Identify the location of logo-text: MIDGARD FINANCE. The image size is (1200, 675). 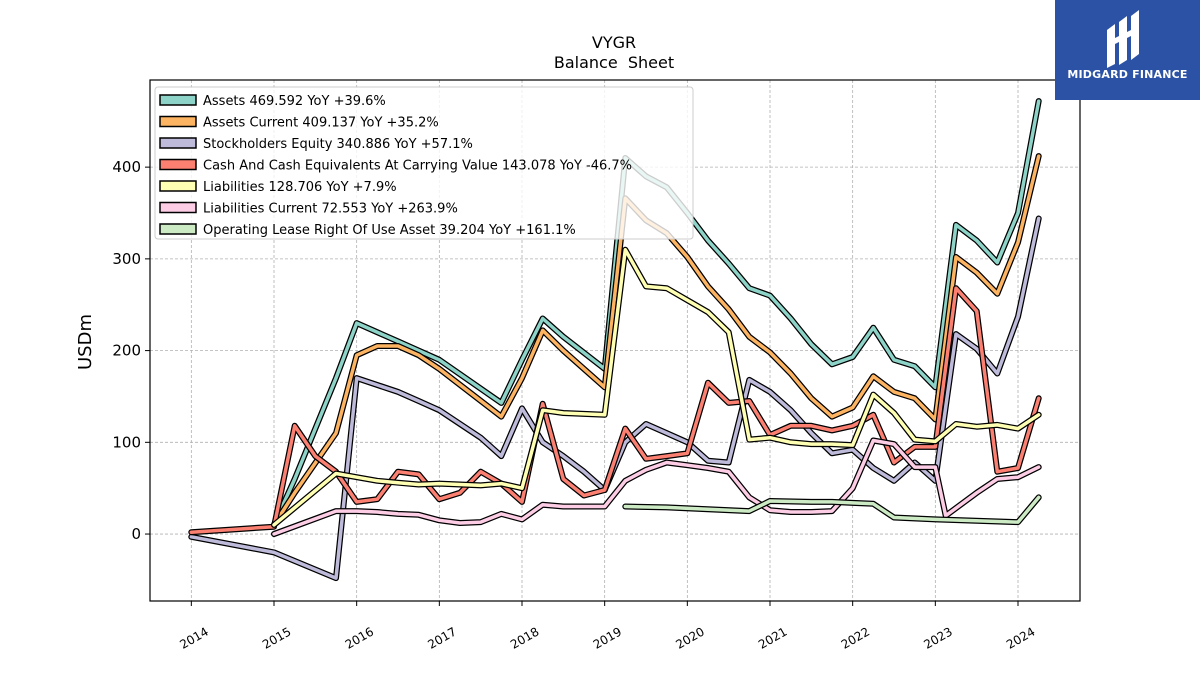
(1127, 74).